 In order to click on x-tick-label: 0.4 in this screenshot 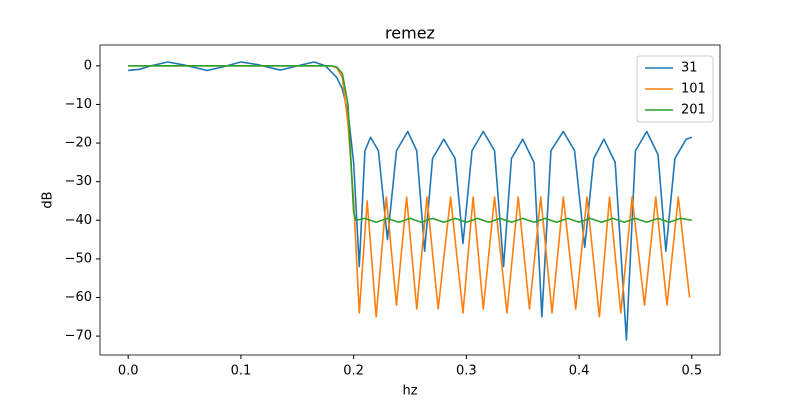, I will do `click(579, 371)`.